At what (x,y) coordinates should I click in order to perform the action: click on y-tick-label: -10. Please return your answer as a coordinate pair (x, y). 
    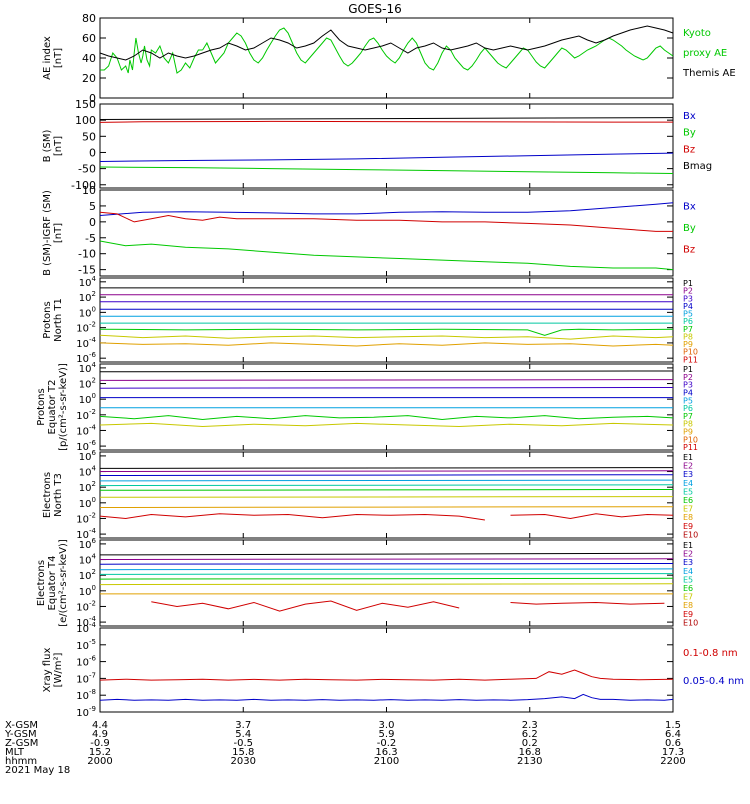
    Looking at the image, I should click on (87, 254).